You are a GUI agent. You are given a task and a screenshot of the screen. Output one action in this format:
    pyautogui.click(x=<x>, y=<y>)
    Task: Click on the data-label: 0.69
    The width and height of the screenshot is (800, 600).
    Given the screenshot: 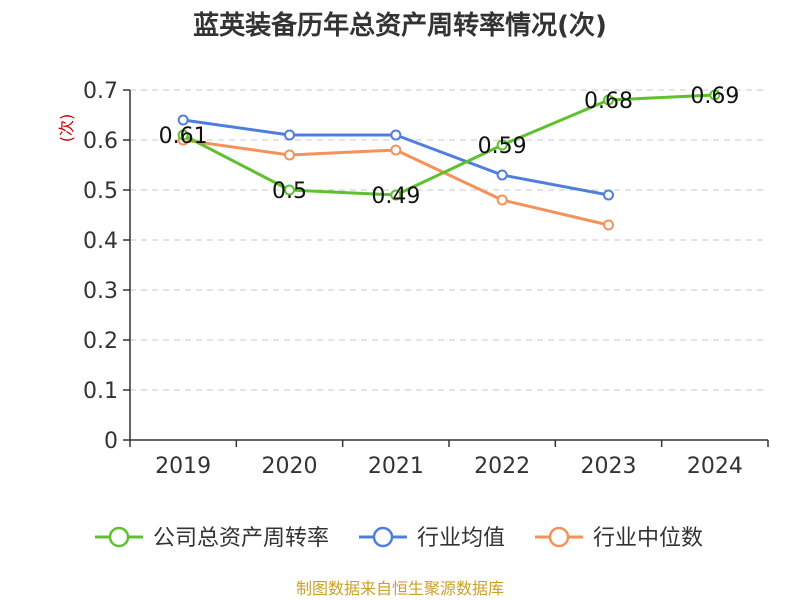 What is the action you would take?
    pyautogui.click(x=714, y=96)
    